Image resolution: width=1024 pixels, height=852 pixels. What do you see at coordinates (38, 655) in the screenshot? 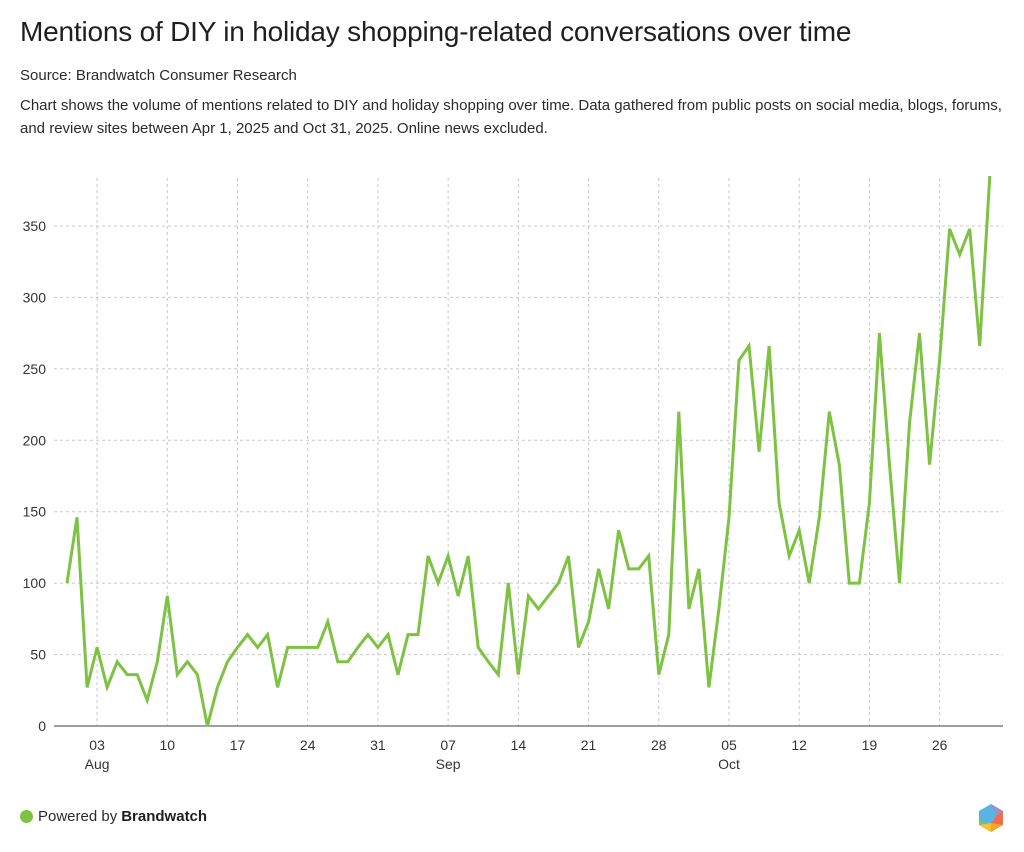
I see `y-tick-label: 50` at bounding box center [38, 655].